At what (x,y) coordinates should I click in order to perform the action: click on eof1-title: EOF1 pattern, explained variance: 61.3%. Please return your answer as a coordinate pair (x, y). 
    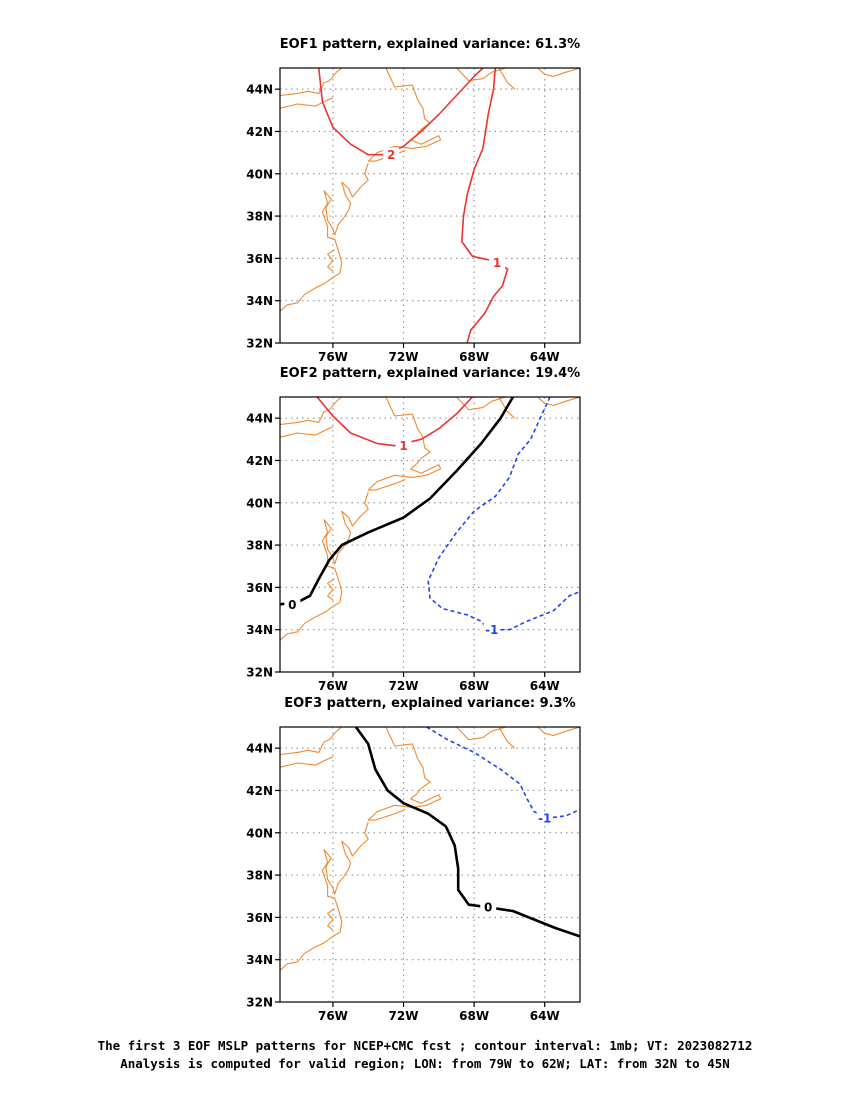
    Looking at the image, I should click on (430, 44).